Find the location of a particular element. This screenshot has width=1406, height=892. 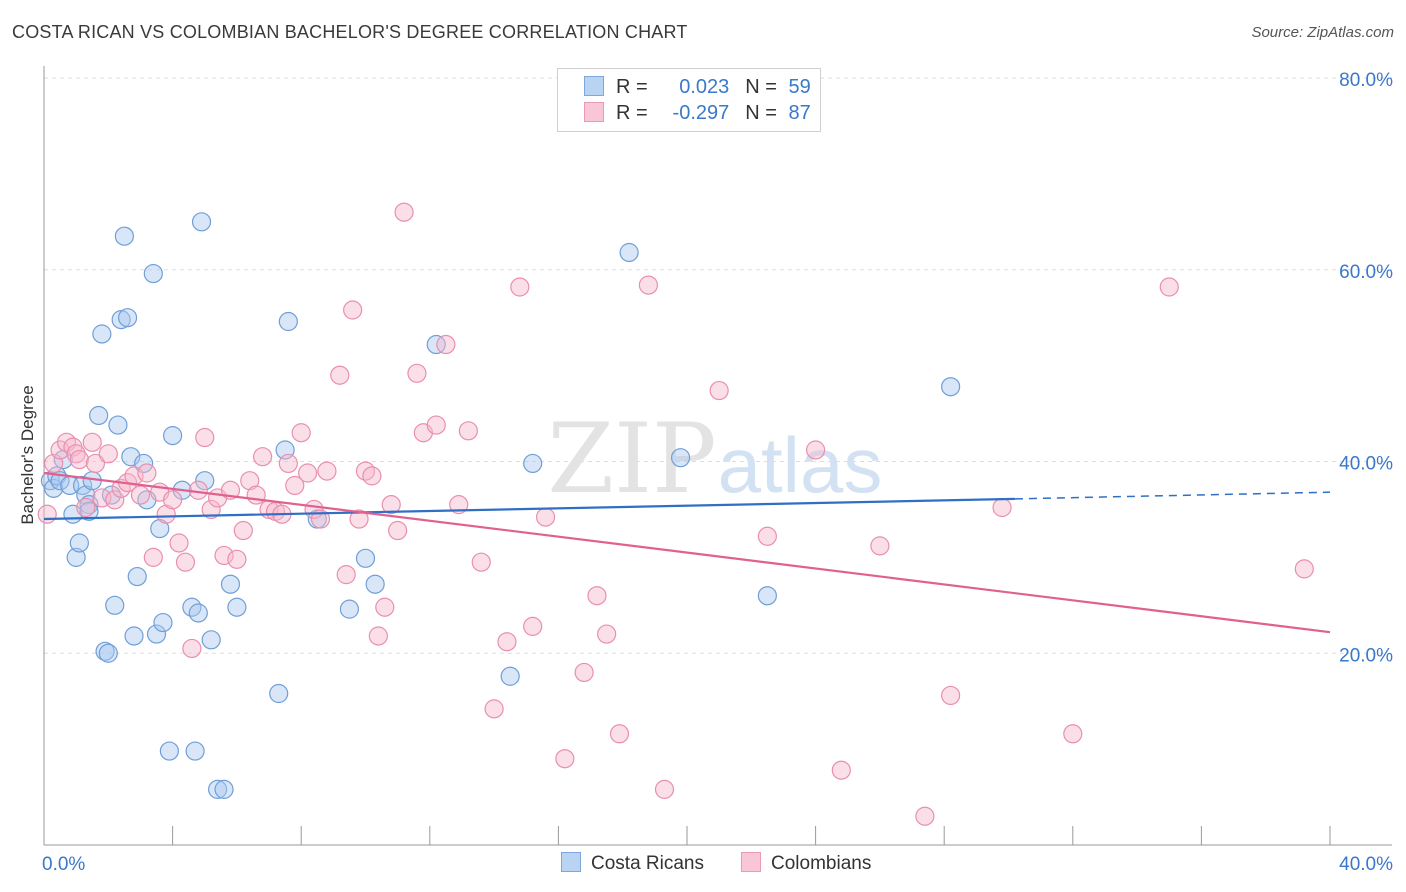

costa-rican-trend-line is located at coordinates (529, 509).